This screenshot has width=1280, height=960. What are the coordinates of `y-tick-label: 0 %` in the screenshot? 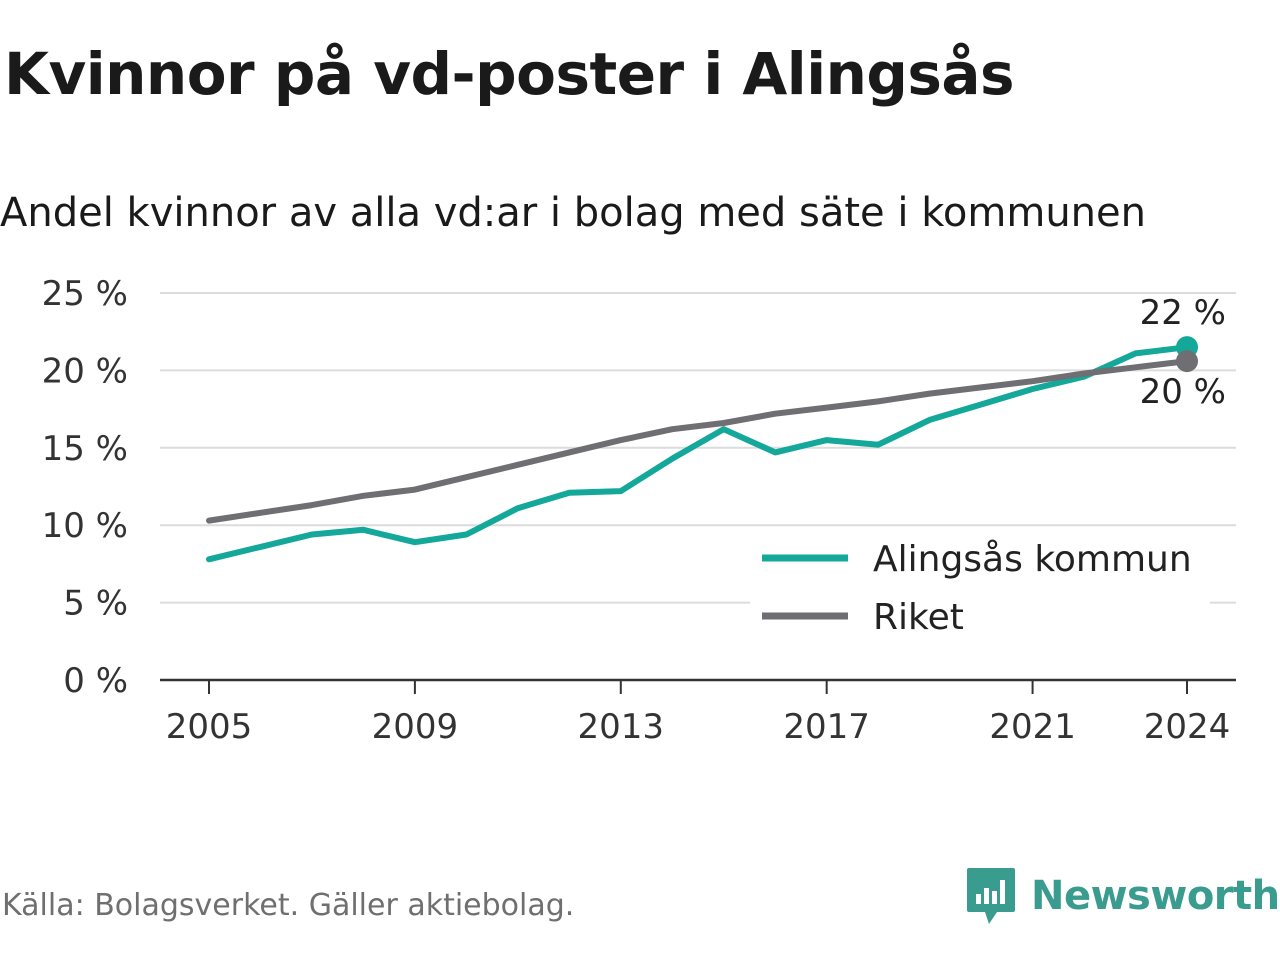 It's located at (95, 681).